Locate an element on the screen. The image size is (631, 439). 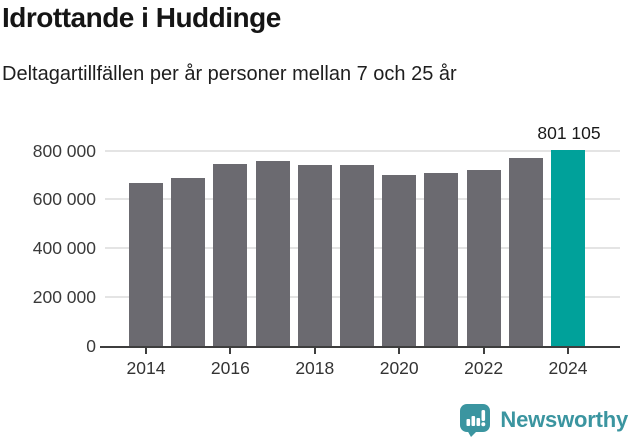
x-axis-tick-label: 2016 is located at coordinates (230, 368).